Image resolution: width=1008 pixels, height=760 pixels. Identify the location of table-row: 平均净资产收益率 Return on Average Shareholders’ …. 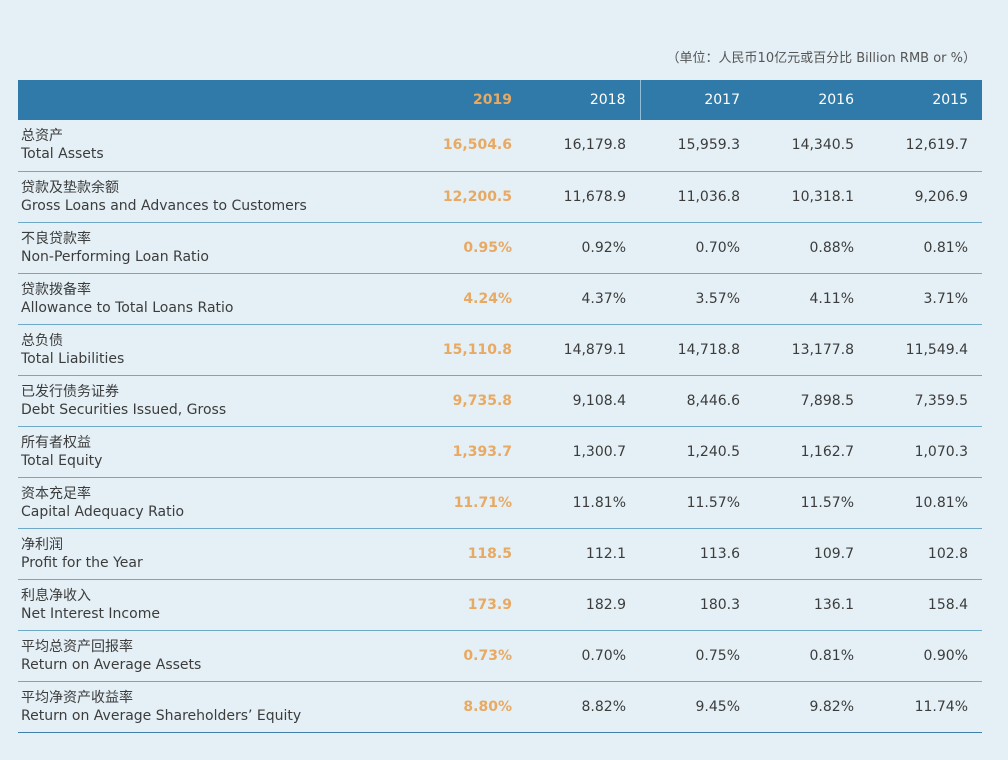
(500, 707).